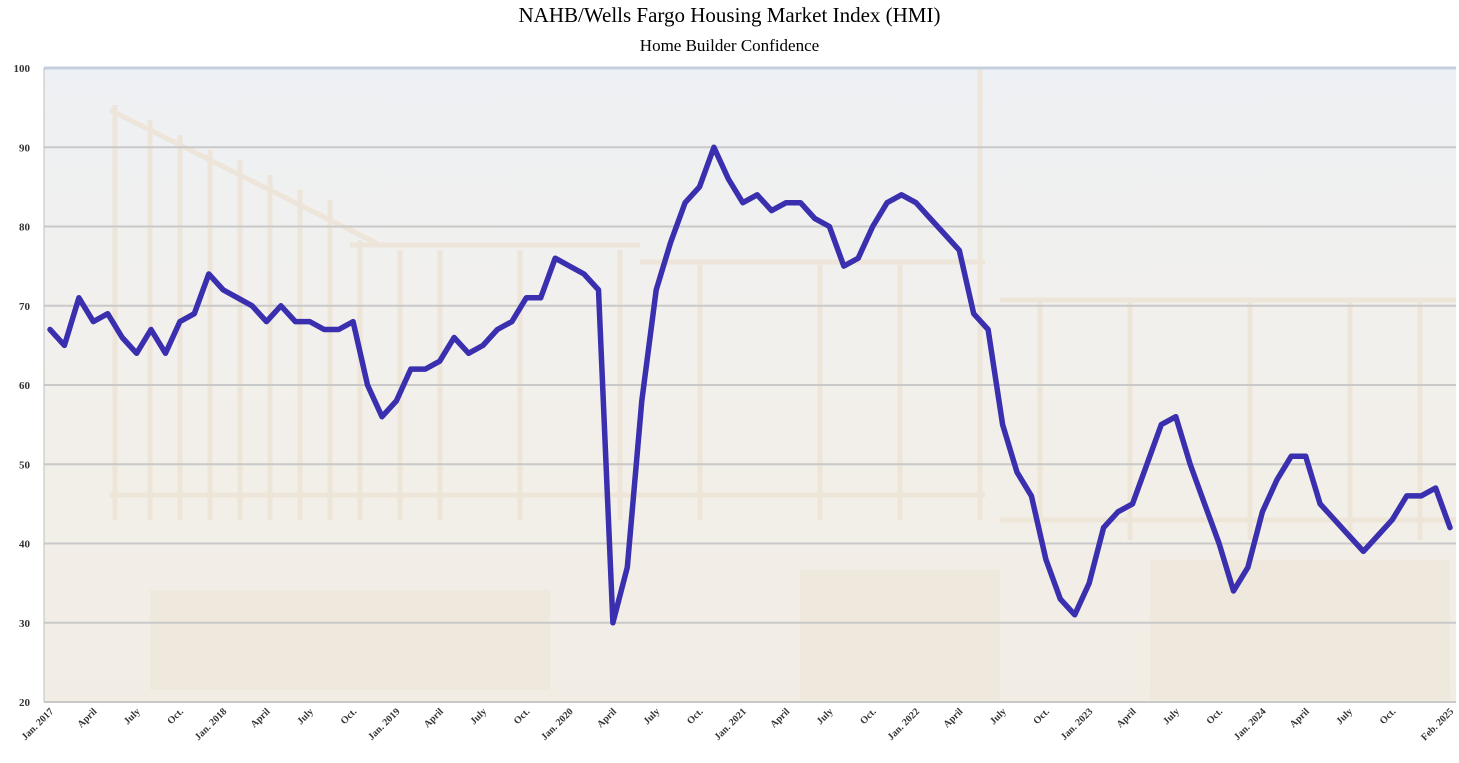 The height and width of the screenshot is (763, 1459). I want to click on x-tick-label: Jan. 2022, so click(904, 724).